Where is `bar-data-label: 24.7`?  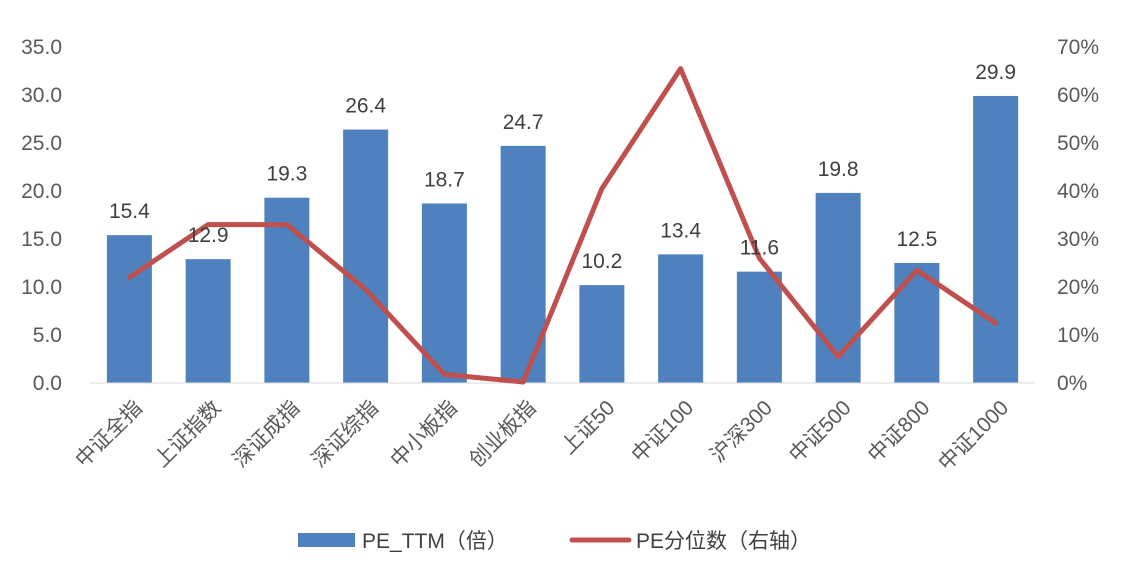 bar-data-label: 24.7 is located at coordinates (523, 122).